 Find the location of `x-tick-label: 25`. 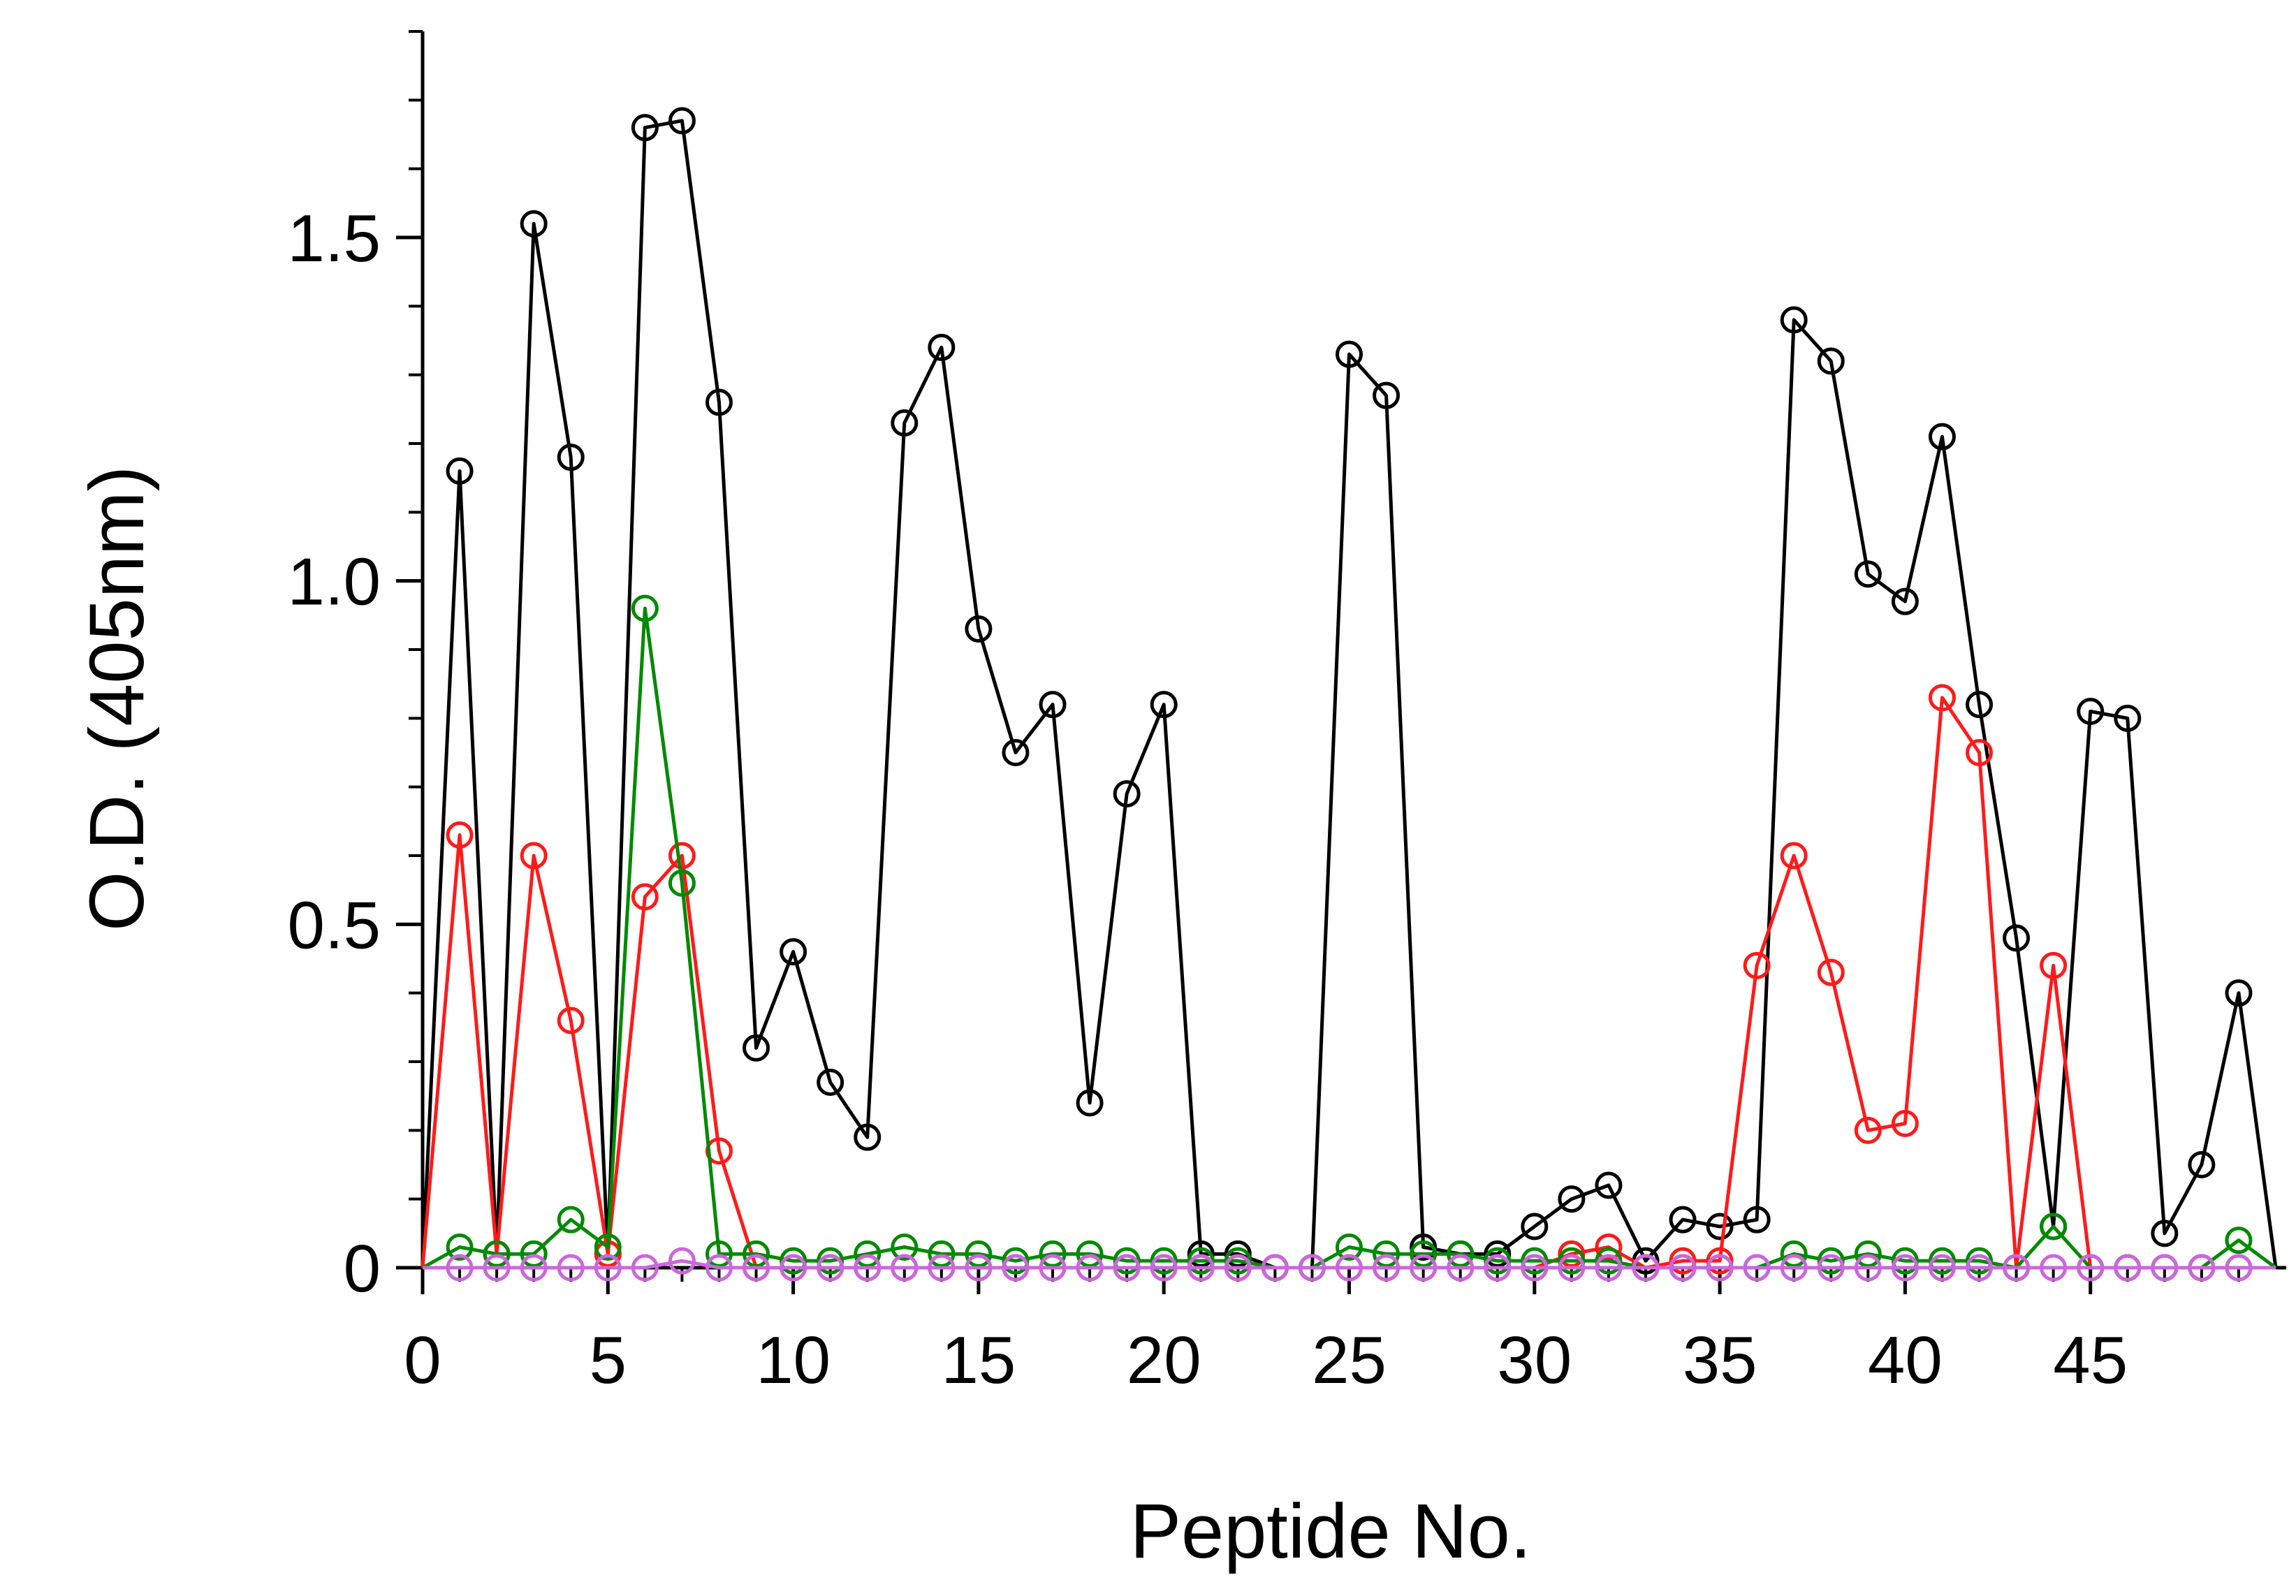

x-tick-label: 25 is located at coordinates (1349, 1360).